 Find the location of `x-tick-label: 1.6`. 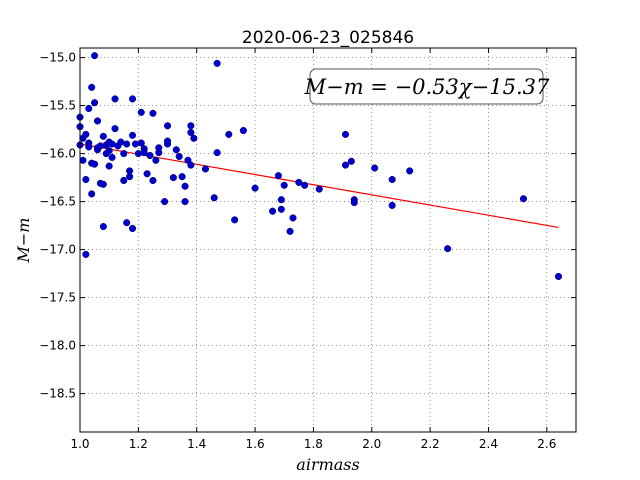

x-tick-label: 1.6 is located at coordinates (255, 444).